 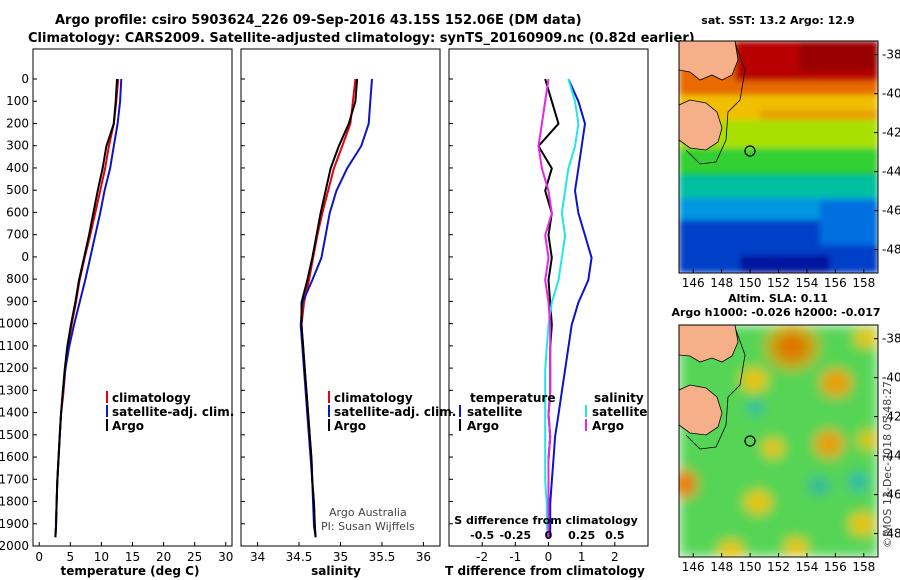 What do you see at coordinates (225, 557) in the screenshot?
I see `x-tick-label: 30` at bounding box center [225, 557].